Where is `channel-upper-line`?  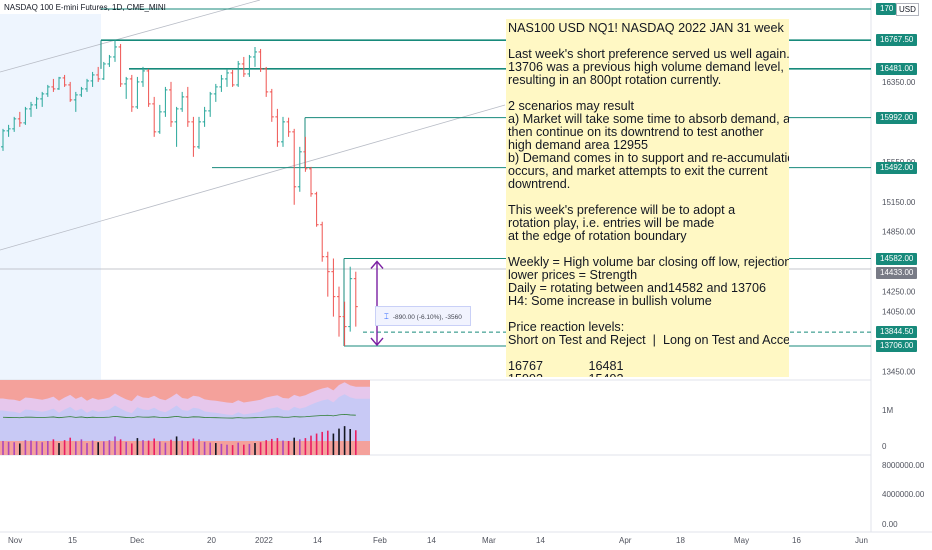 channel-upper-line is located at coordinates (130, 36).